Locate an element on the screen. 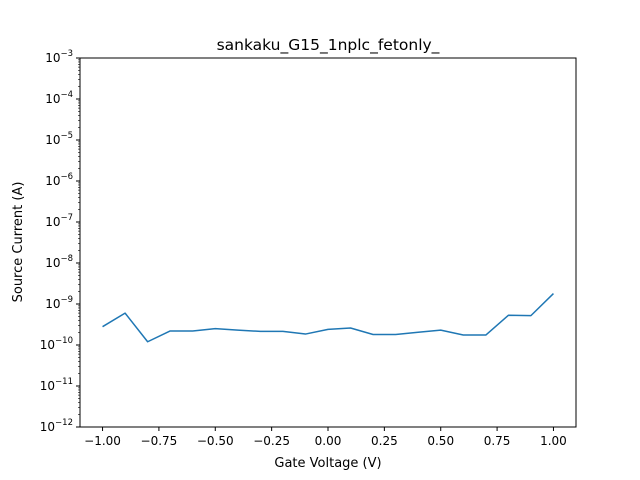  y-tick-label: 10⁻¹¹ is located at coordinates (56, 385).